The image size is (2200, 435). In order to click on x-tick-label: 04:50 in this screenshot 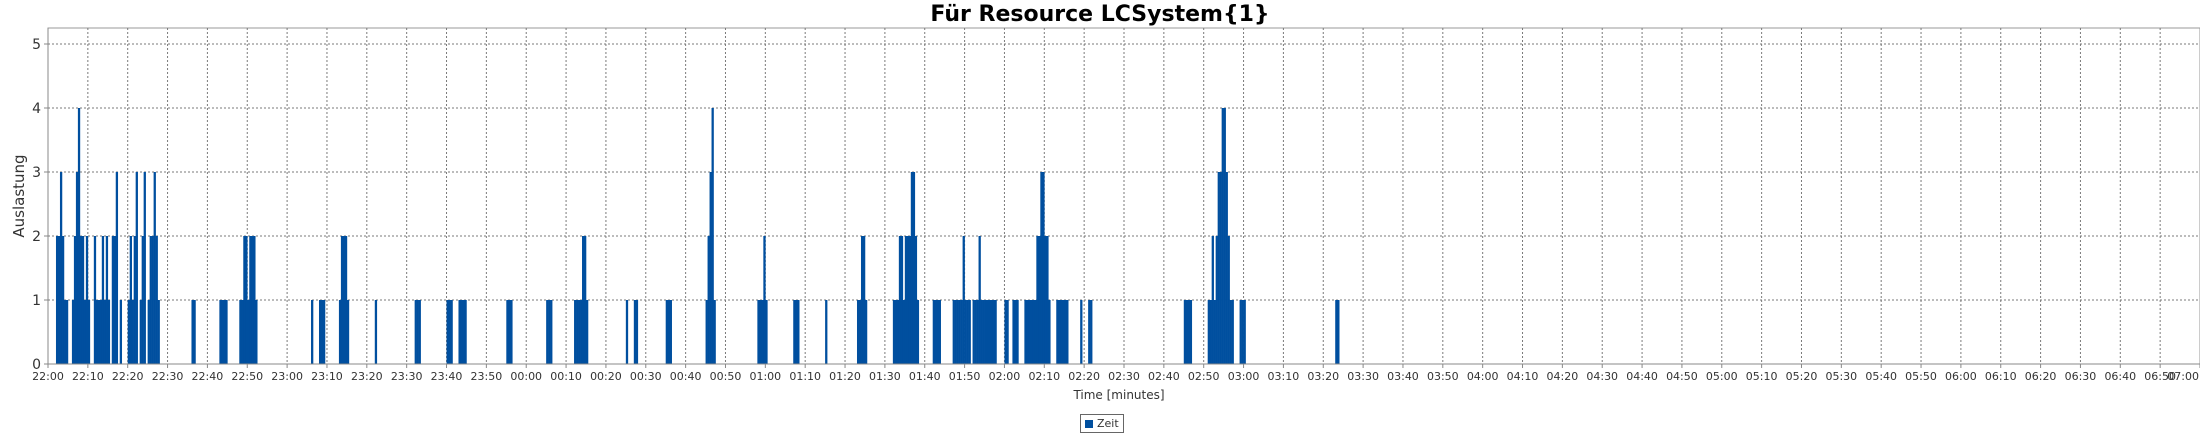, I will do `click(1682, 376)`.